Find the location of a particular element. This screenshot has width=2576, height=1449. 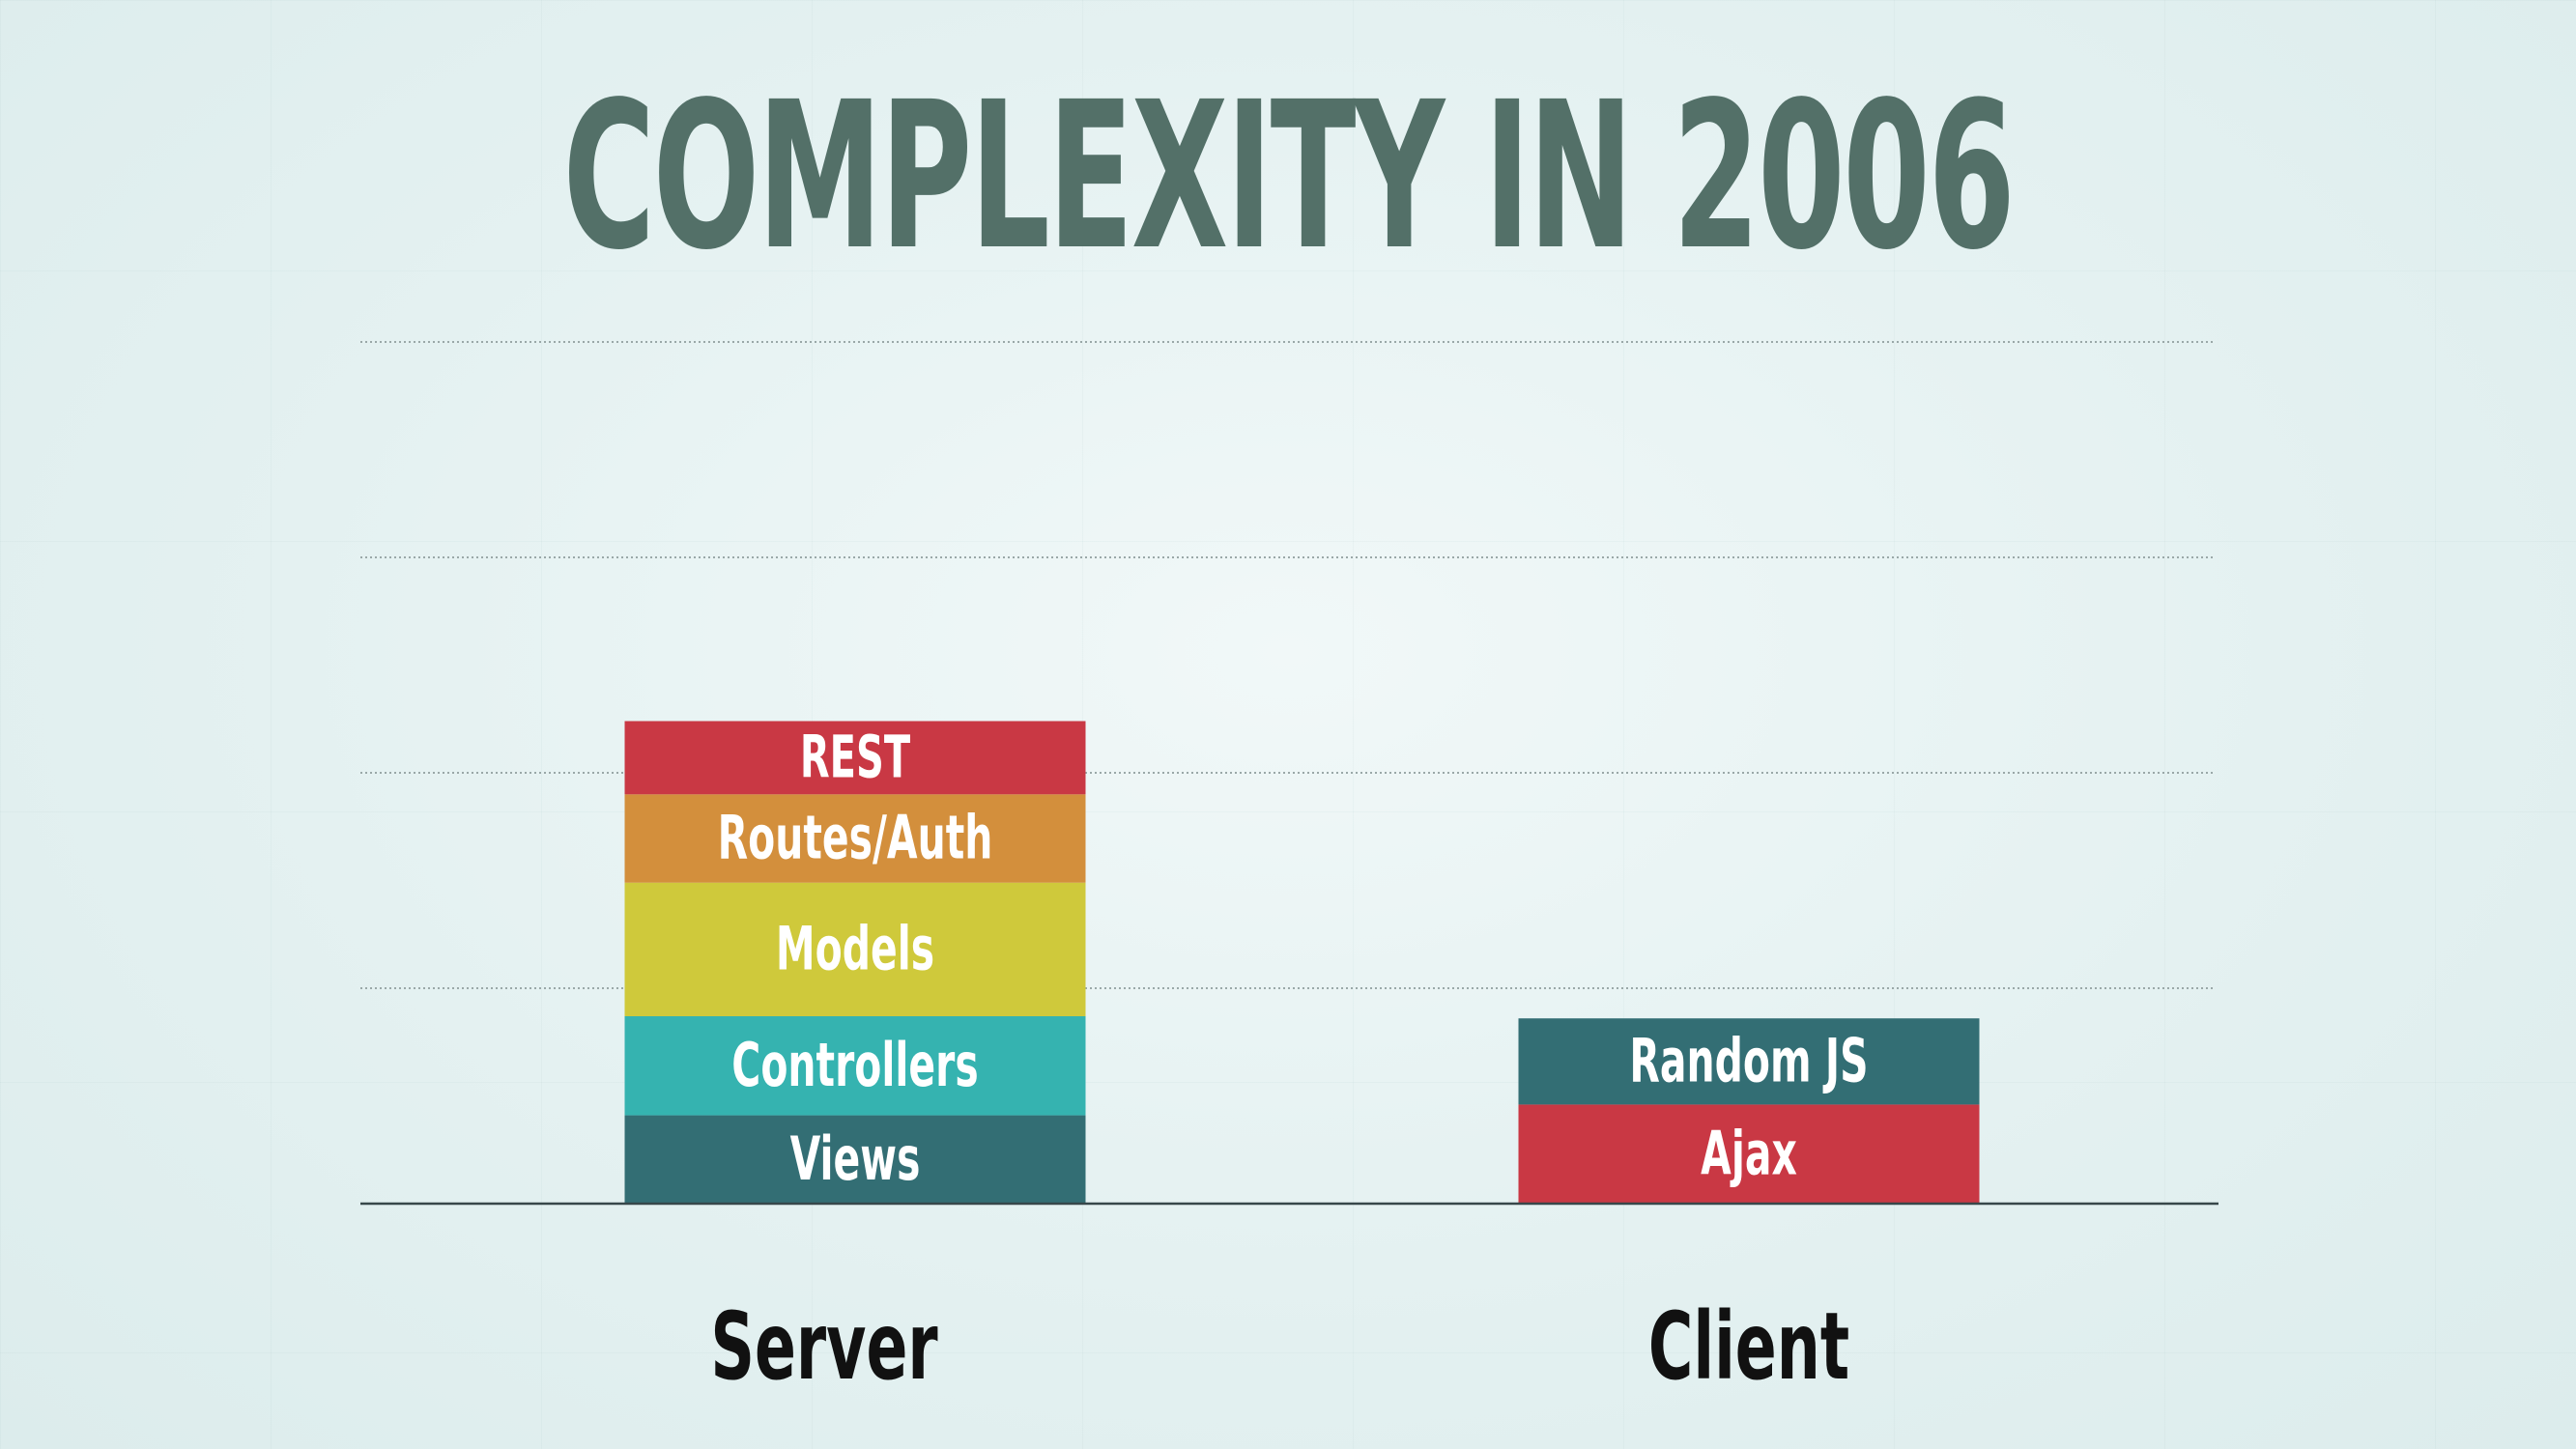

bar-stack-client: Ajax Random JS is located at coordinates (1749, 1111).